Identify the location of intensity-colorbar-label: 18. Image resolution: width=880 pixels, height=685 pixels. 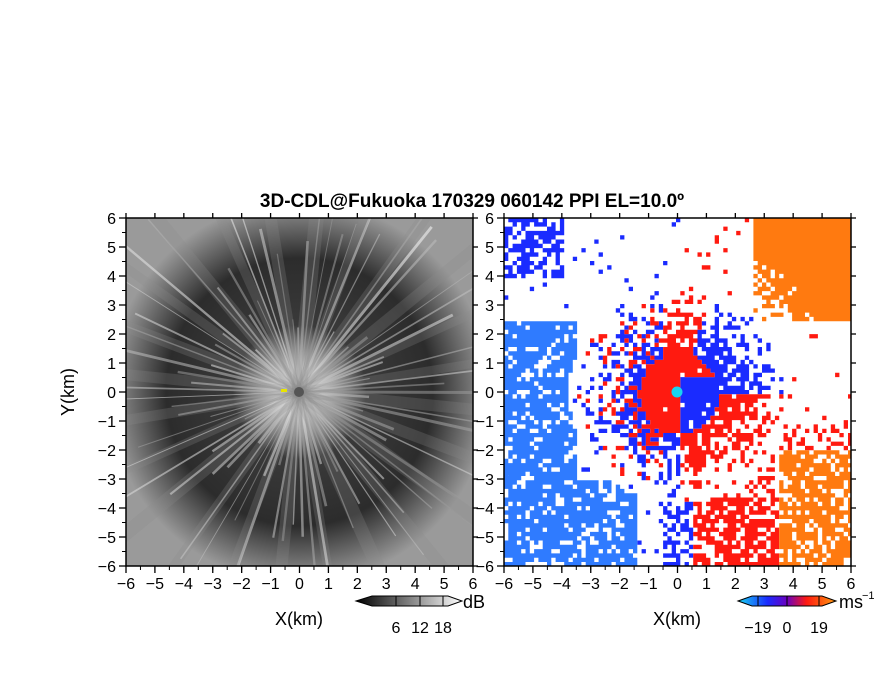
(443, 628).